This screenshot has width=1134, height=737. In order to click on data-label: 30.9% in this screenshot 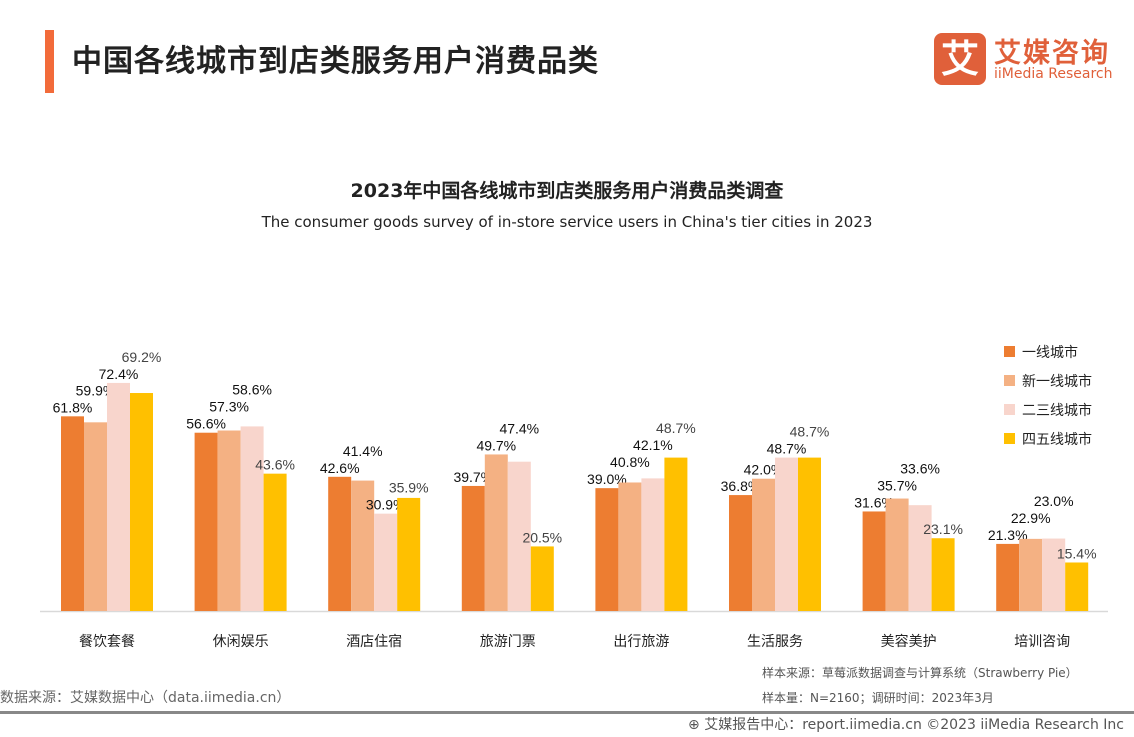, I will do `click(386, 505)`.